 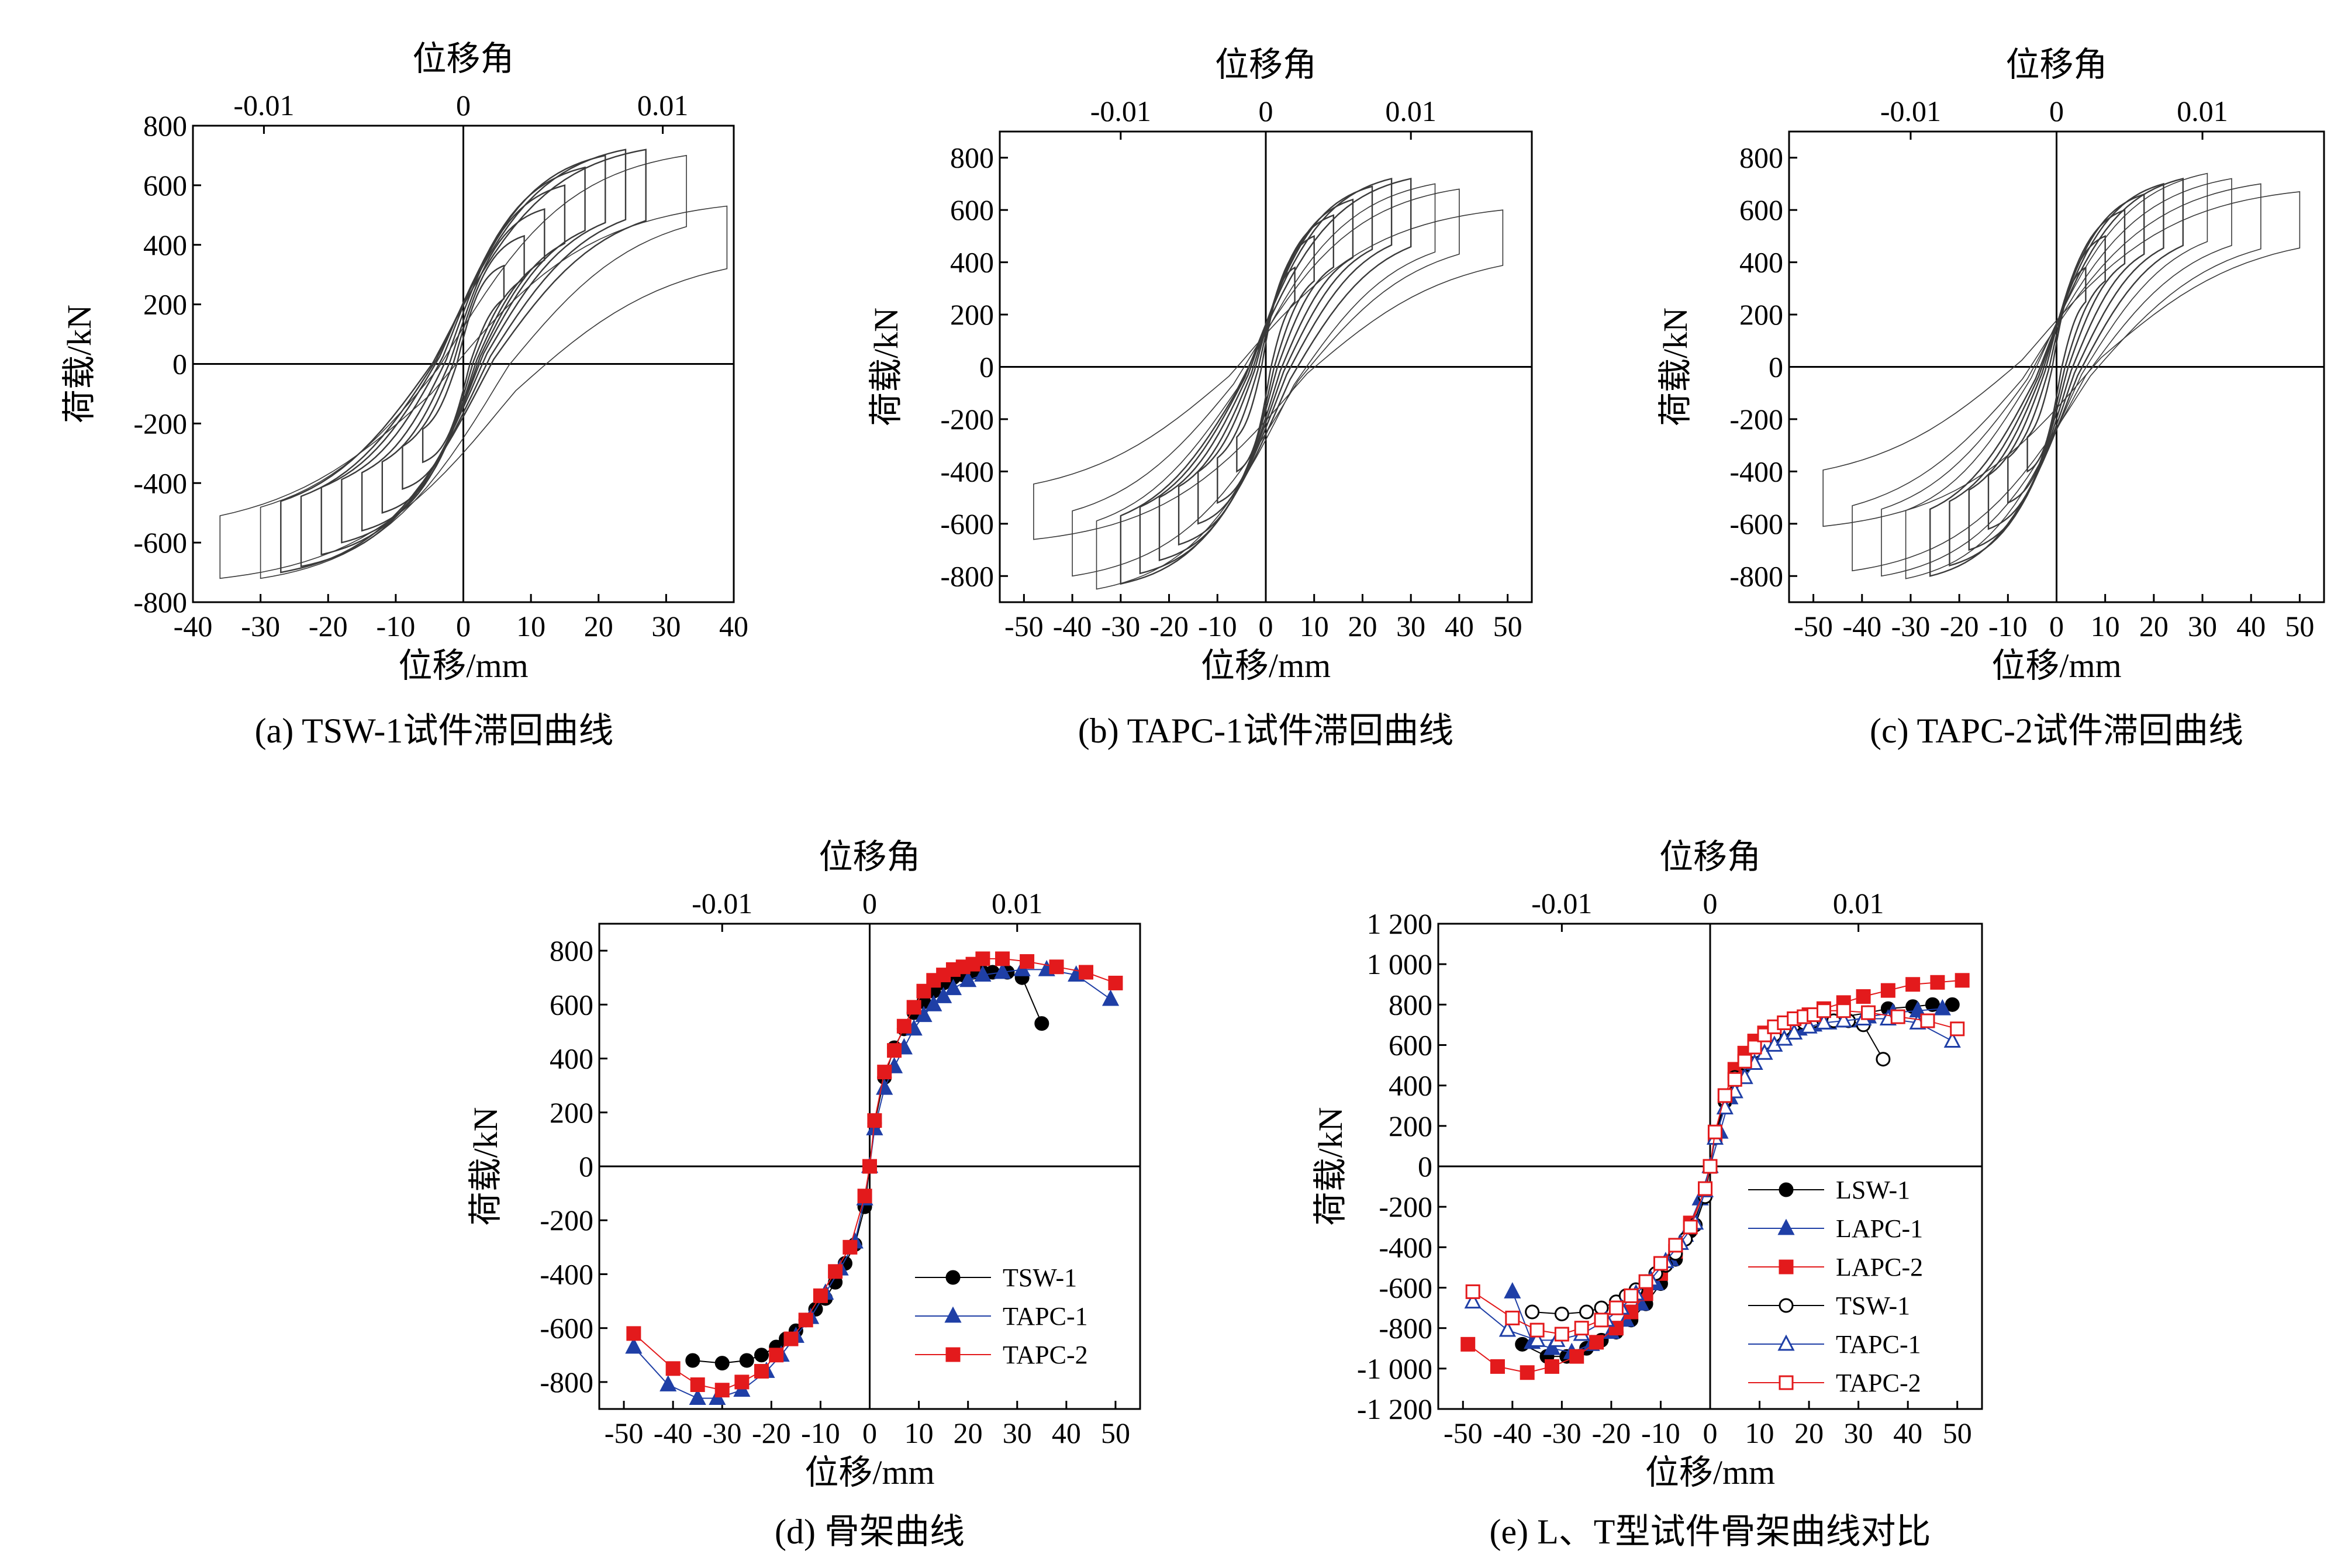 What do you see at coordinates (1040, 1278) in the screenshot?
I see `legend-label: TSW-1` at bounding box center [1040, 1278].